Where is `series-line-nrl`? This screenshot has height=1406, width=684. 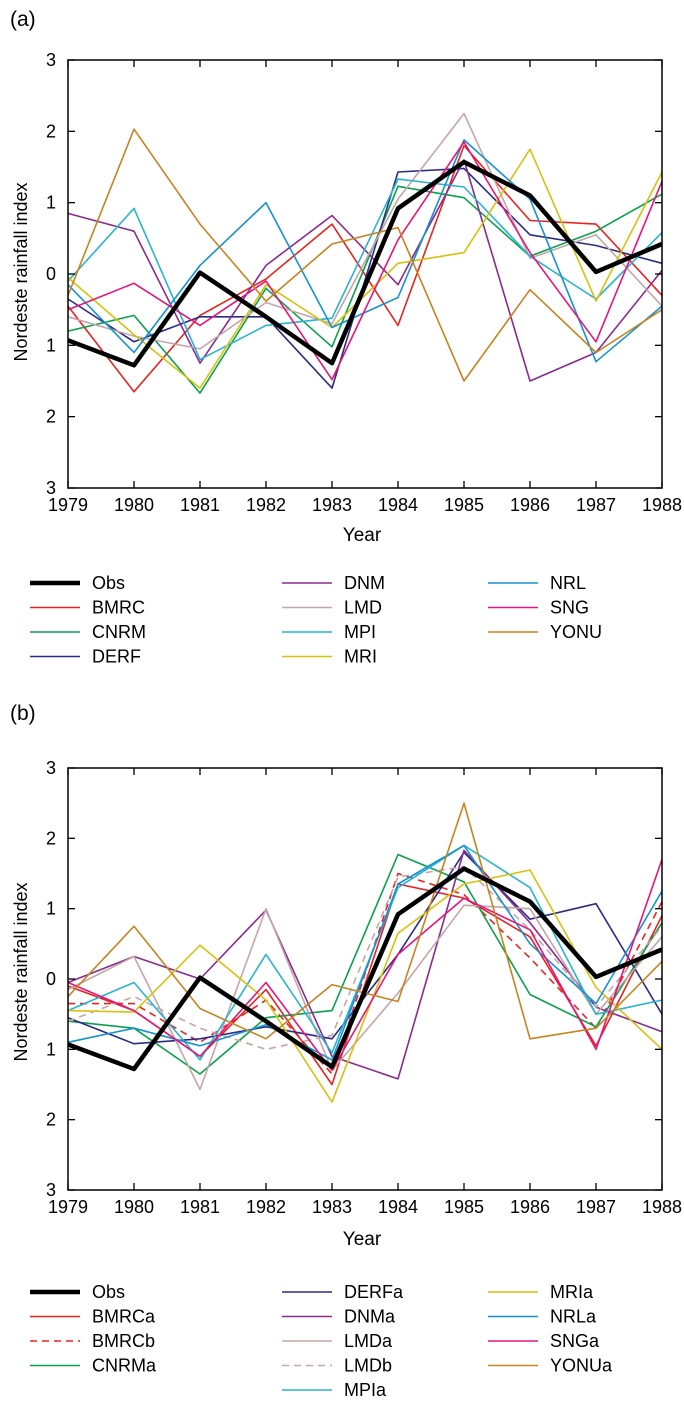 series-line-nrl is located at coordinates (365, 251).